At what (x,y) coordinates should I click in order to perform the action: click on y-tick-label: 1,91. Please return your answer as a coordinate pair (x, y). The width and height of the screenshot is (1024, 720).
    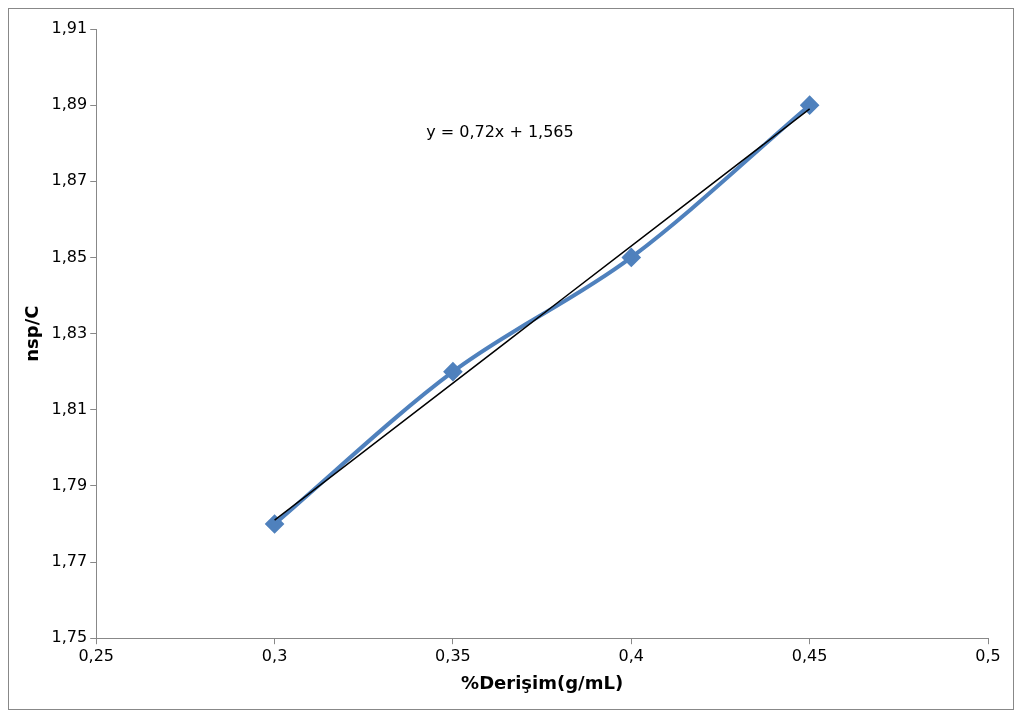
    Looking at the image, I should click on (69, 28).